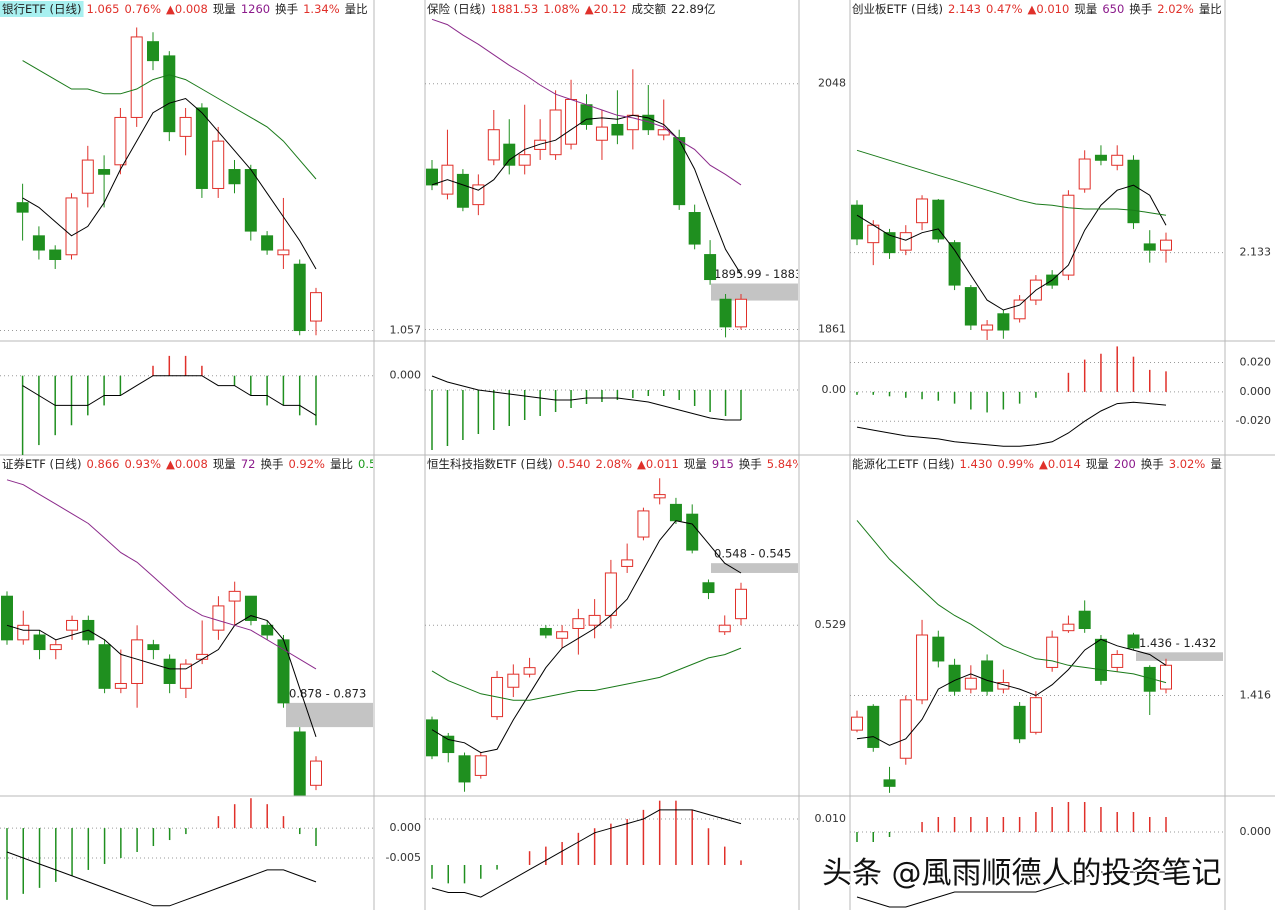  Describe the element at coordinates (321, 9) in the screenshot. I see `header-item: 1.34%` at that location.